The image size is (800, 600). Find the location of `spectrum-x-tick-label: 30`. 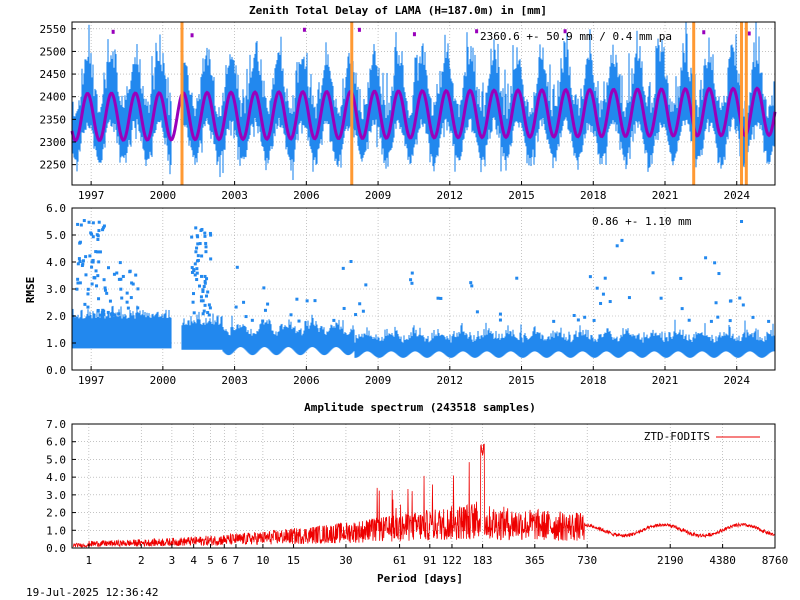

spectrum-x-tick-label: 30 is located at coordinates (345, 560).